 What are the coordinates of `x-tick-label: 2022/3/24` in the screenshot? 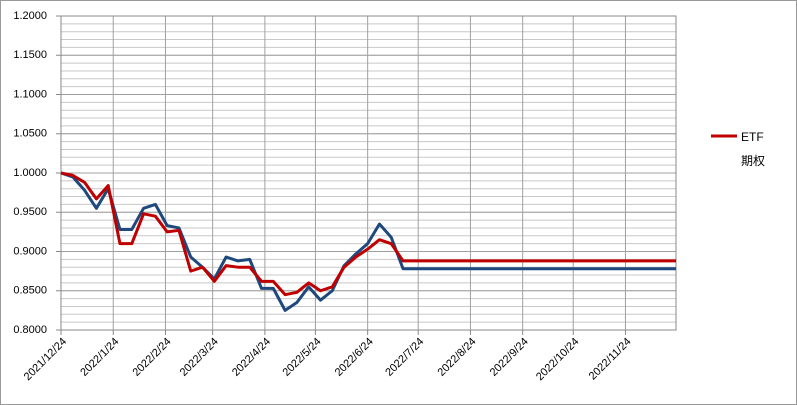 It's located at (199, 357).